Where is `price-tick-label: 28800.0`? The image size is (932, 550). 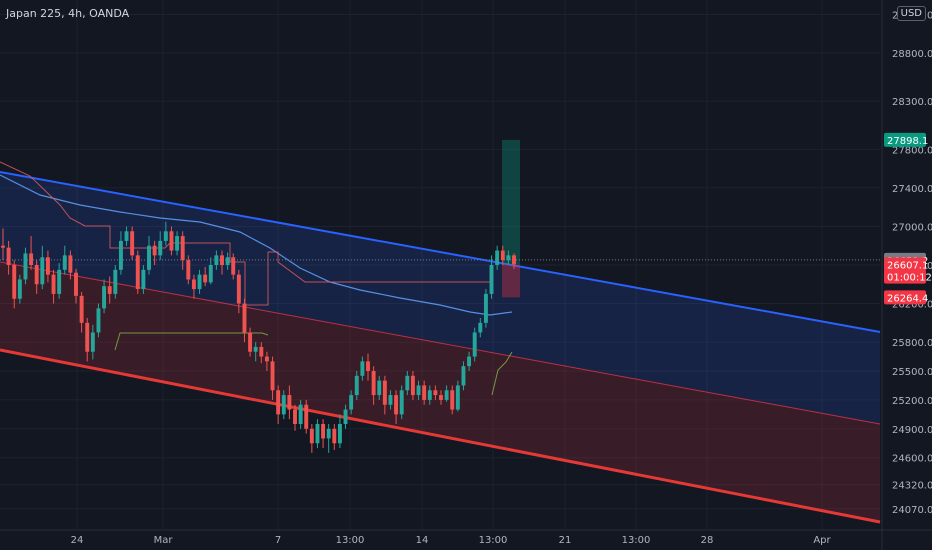
price-tick-label: 28800.0 is located at coordinates (912, 54).